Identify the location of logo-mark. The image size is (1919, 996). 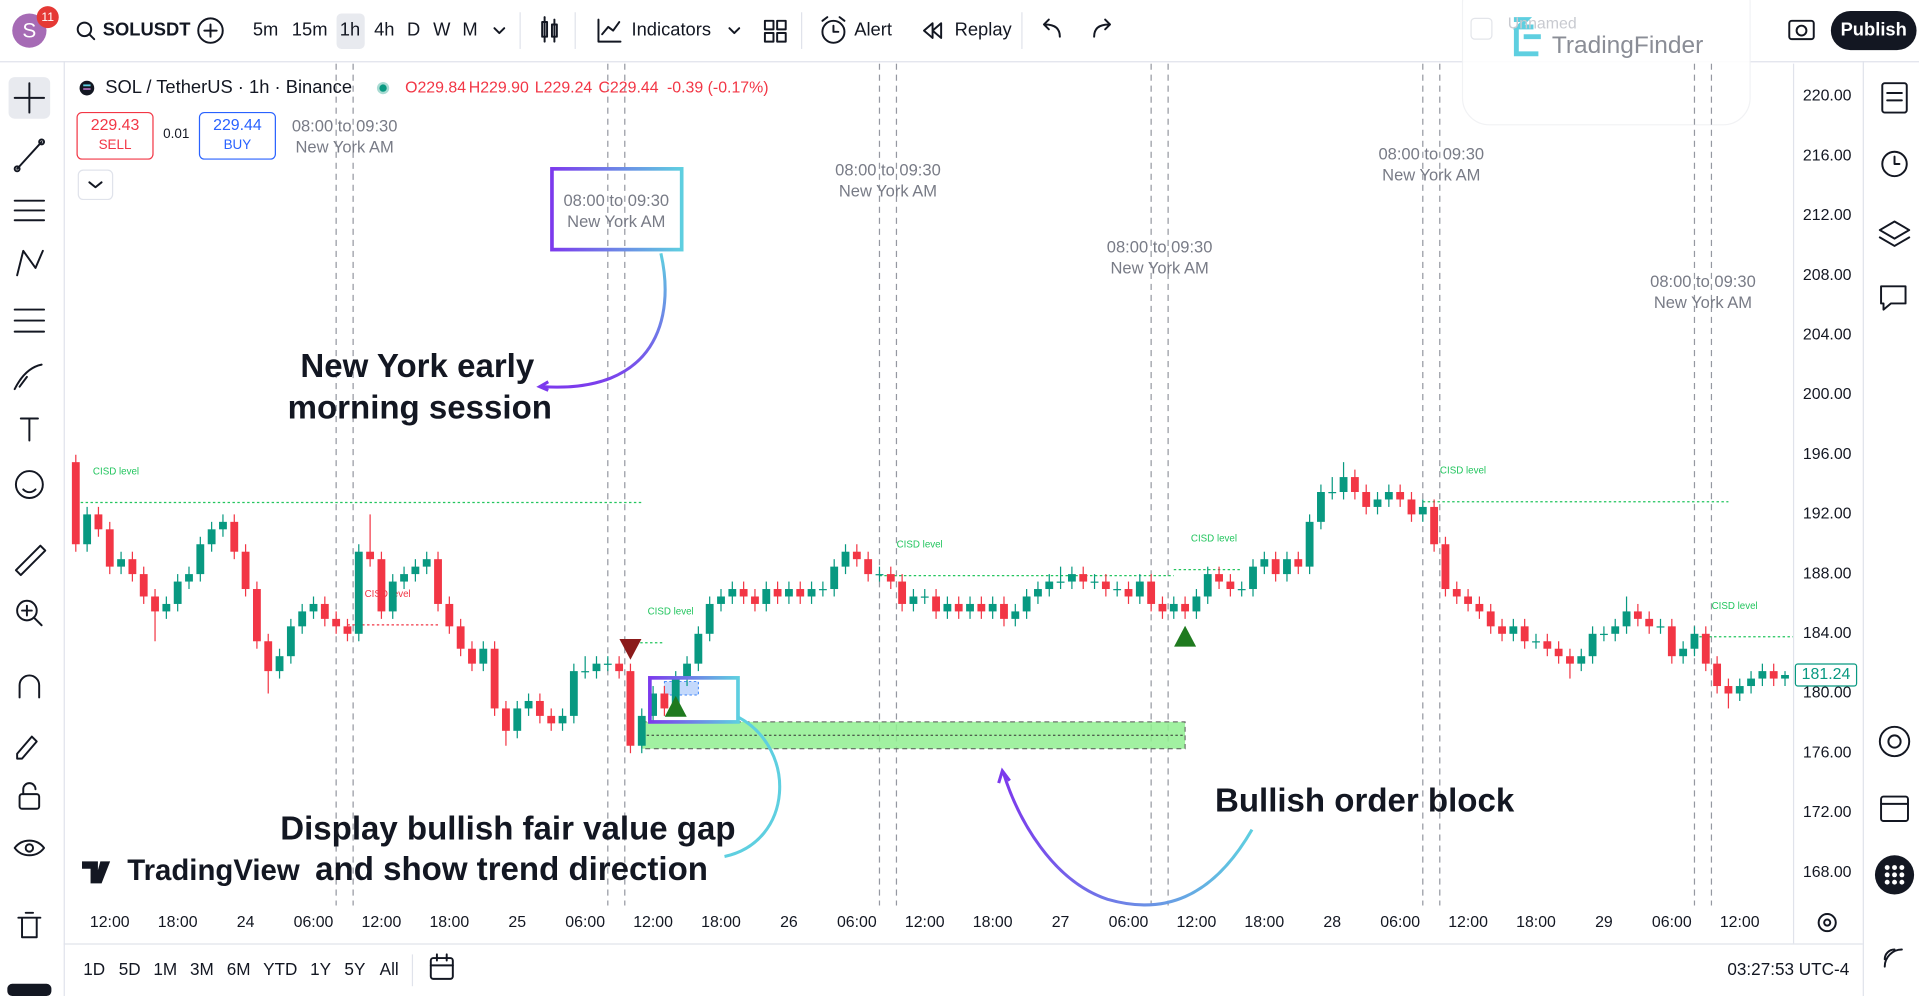
(96, 872).